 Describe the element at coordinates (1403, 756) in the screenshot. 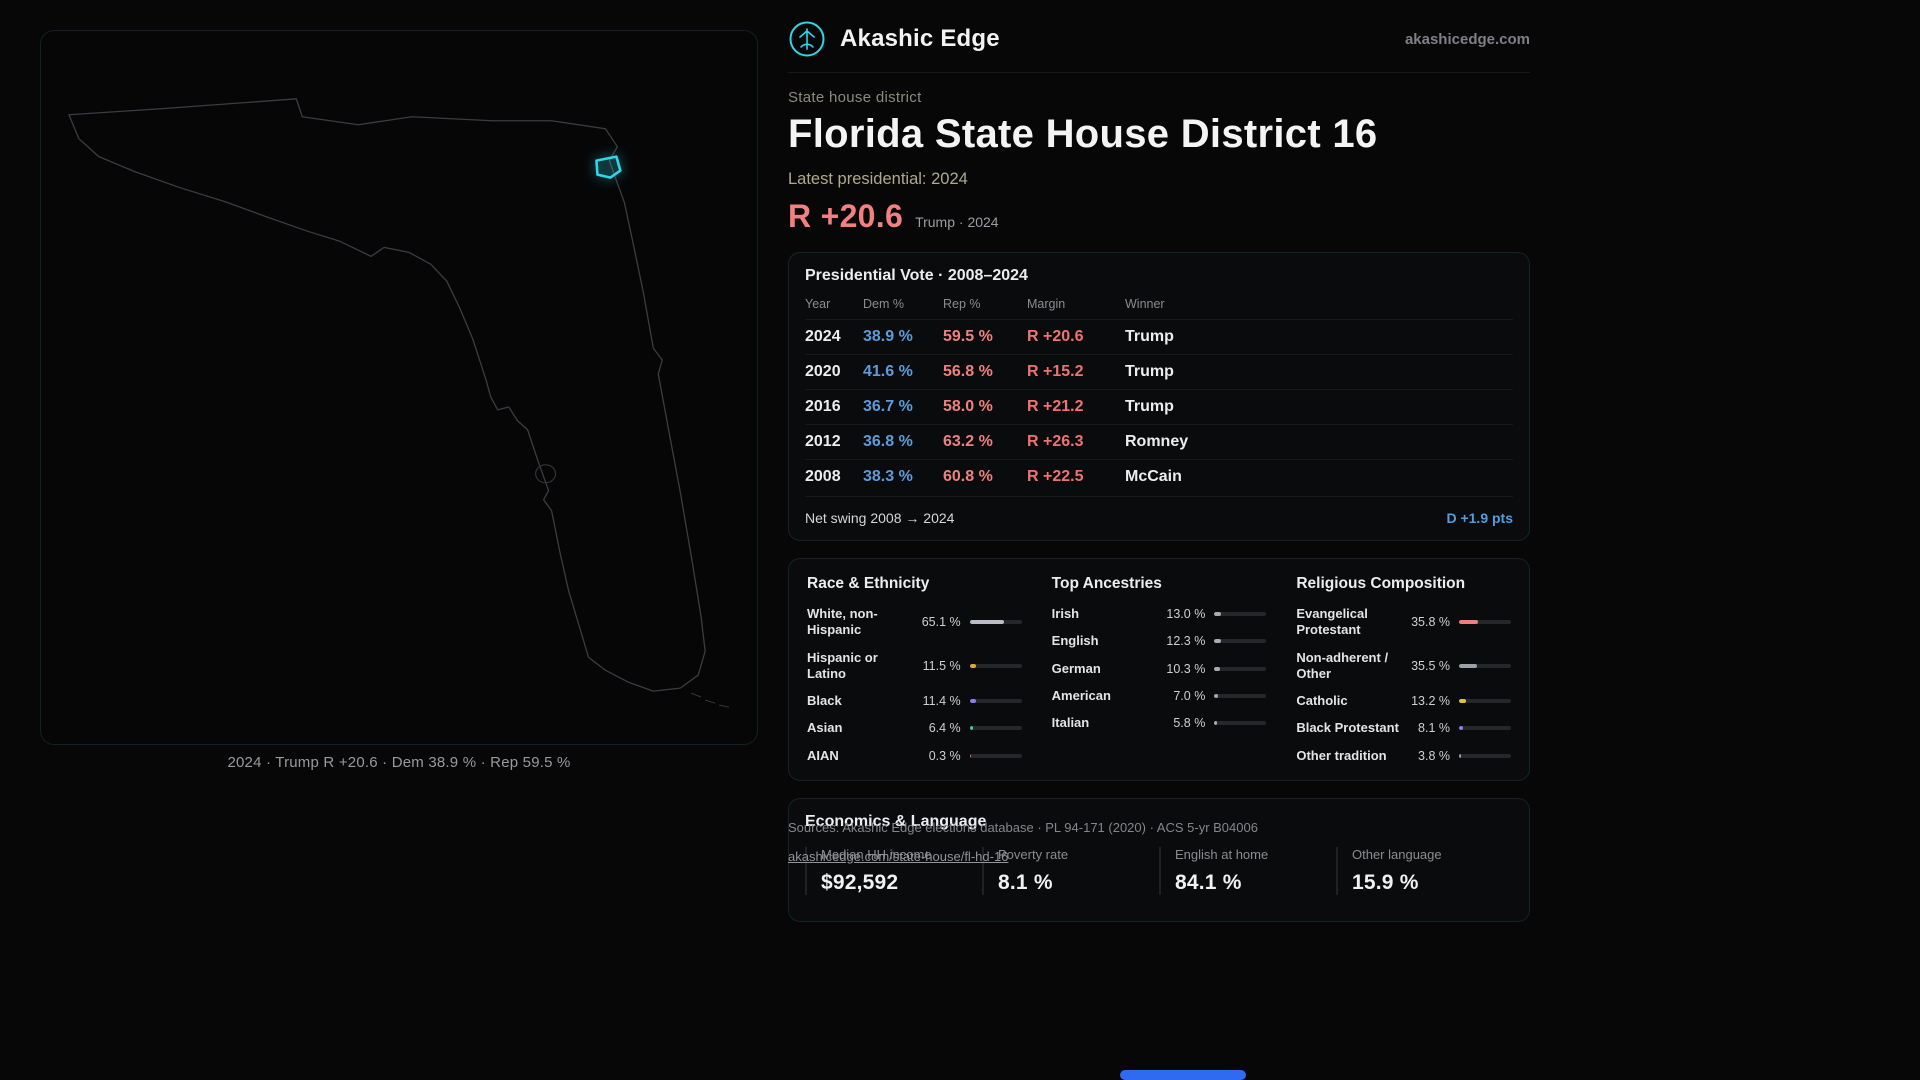

I see `stat-row: Other tradition 3.8 %` at that location.